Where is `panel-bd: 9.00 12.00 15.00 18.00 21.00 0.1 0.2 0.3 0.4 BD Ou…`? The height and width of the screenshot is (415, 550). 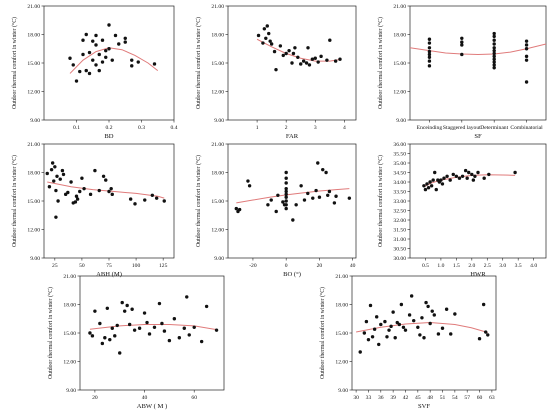 panel-bd: 9.00 12.00 15.00 18.00 21.00 0.1 0.2 0.3 0.4 BD Ou… is located at coordinates (94, 72).